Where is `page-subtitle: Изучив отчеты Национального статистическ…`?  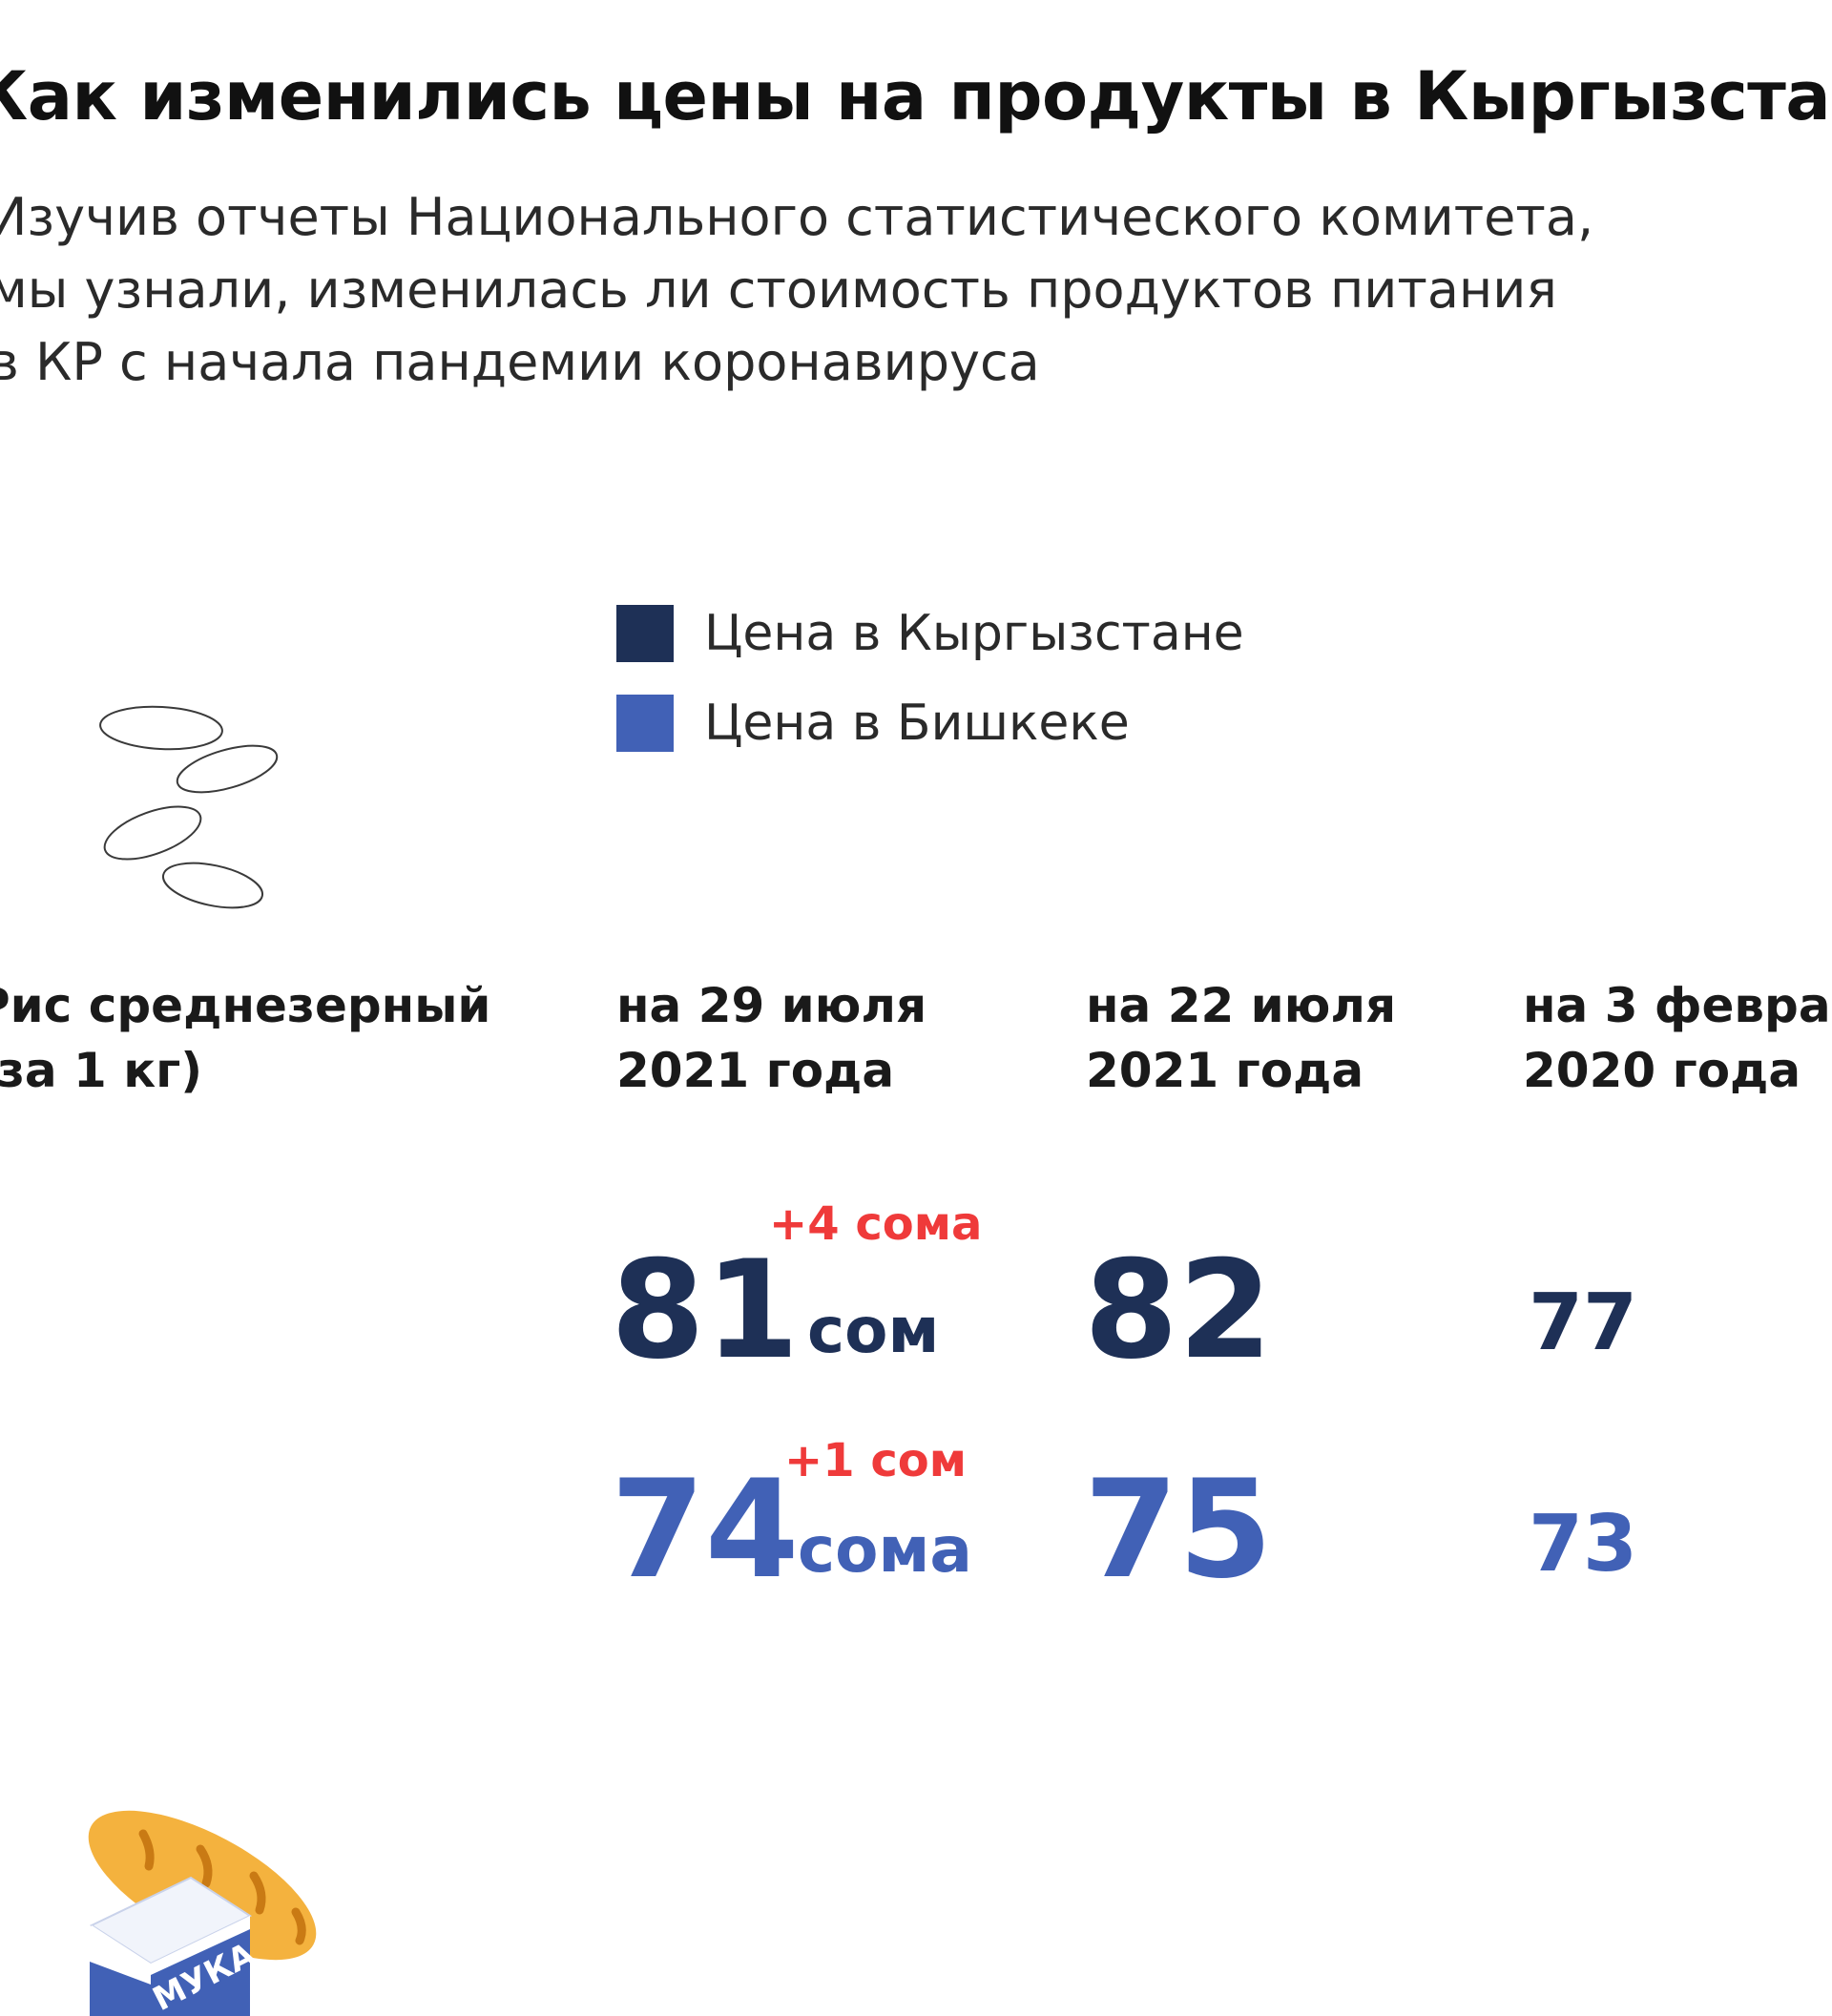
page-subtitle: Изучив отчеты Национального статистическ… is located at coordinates (797, 290).